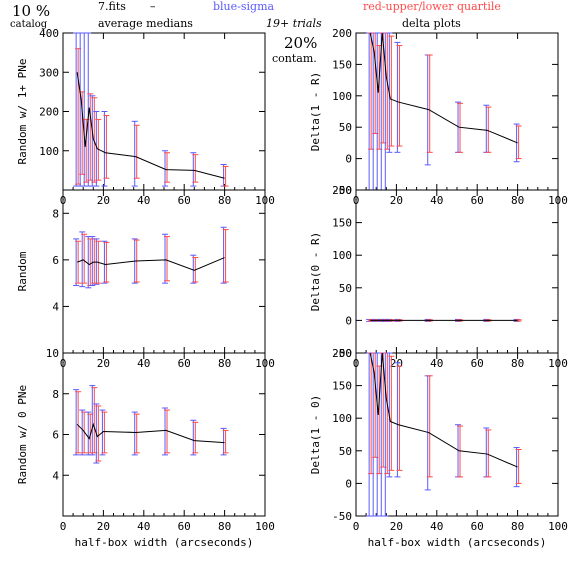  Describe the element at coordinates (22, 112) in the screenshot. I see `y-axis-label: Random w/ 1+ PNe` at that location.